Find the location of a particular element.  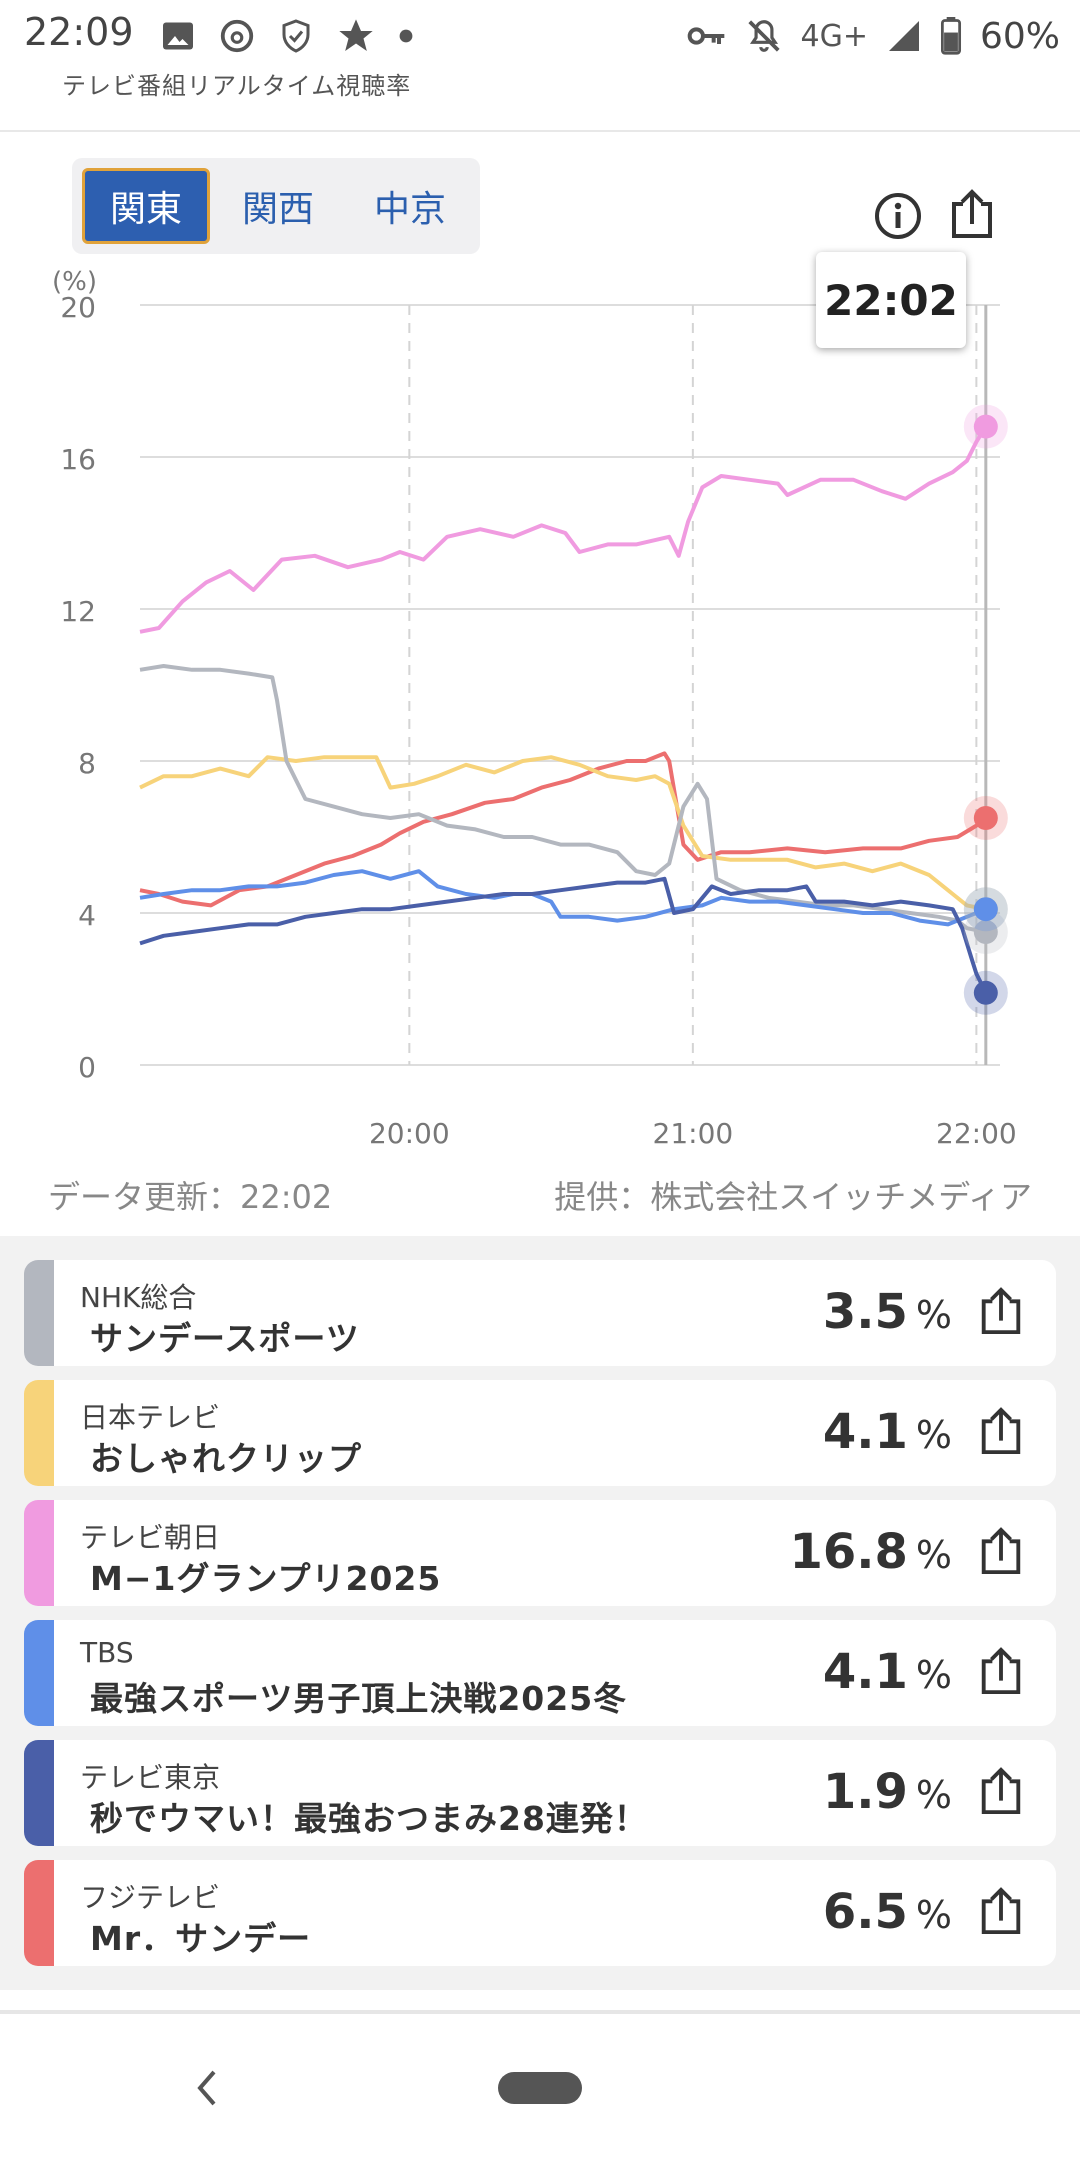

shield-icon is located at coordinates (296, 36).